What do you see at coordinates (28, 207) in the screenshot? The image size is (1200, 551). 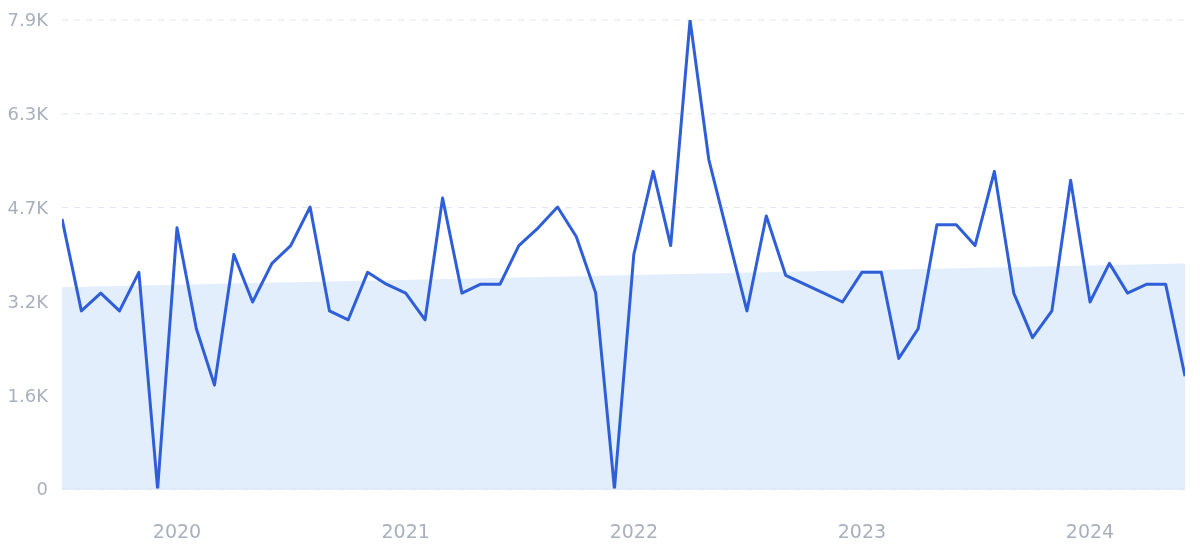 I see `y-tick-label: 4.7K` at bounding box center [28, 207].